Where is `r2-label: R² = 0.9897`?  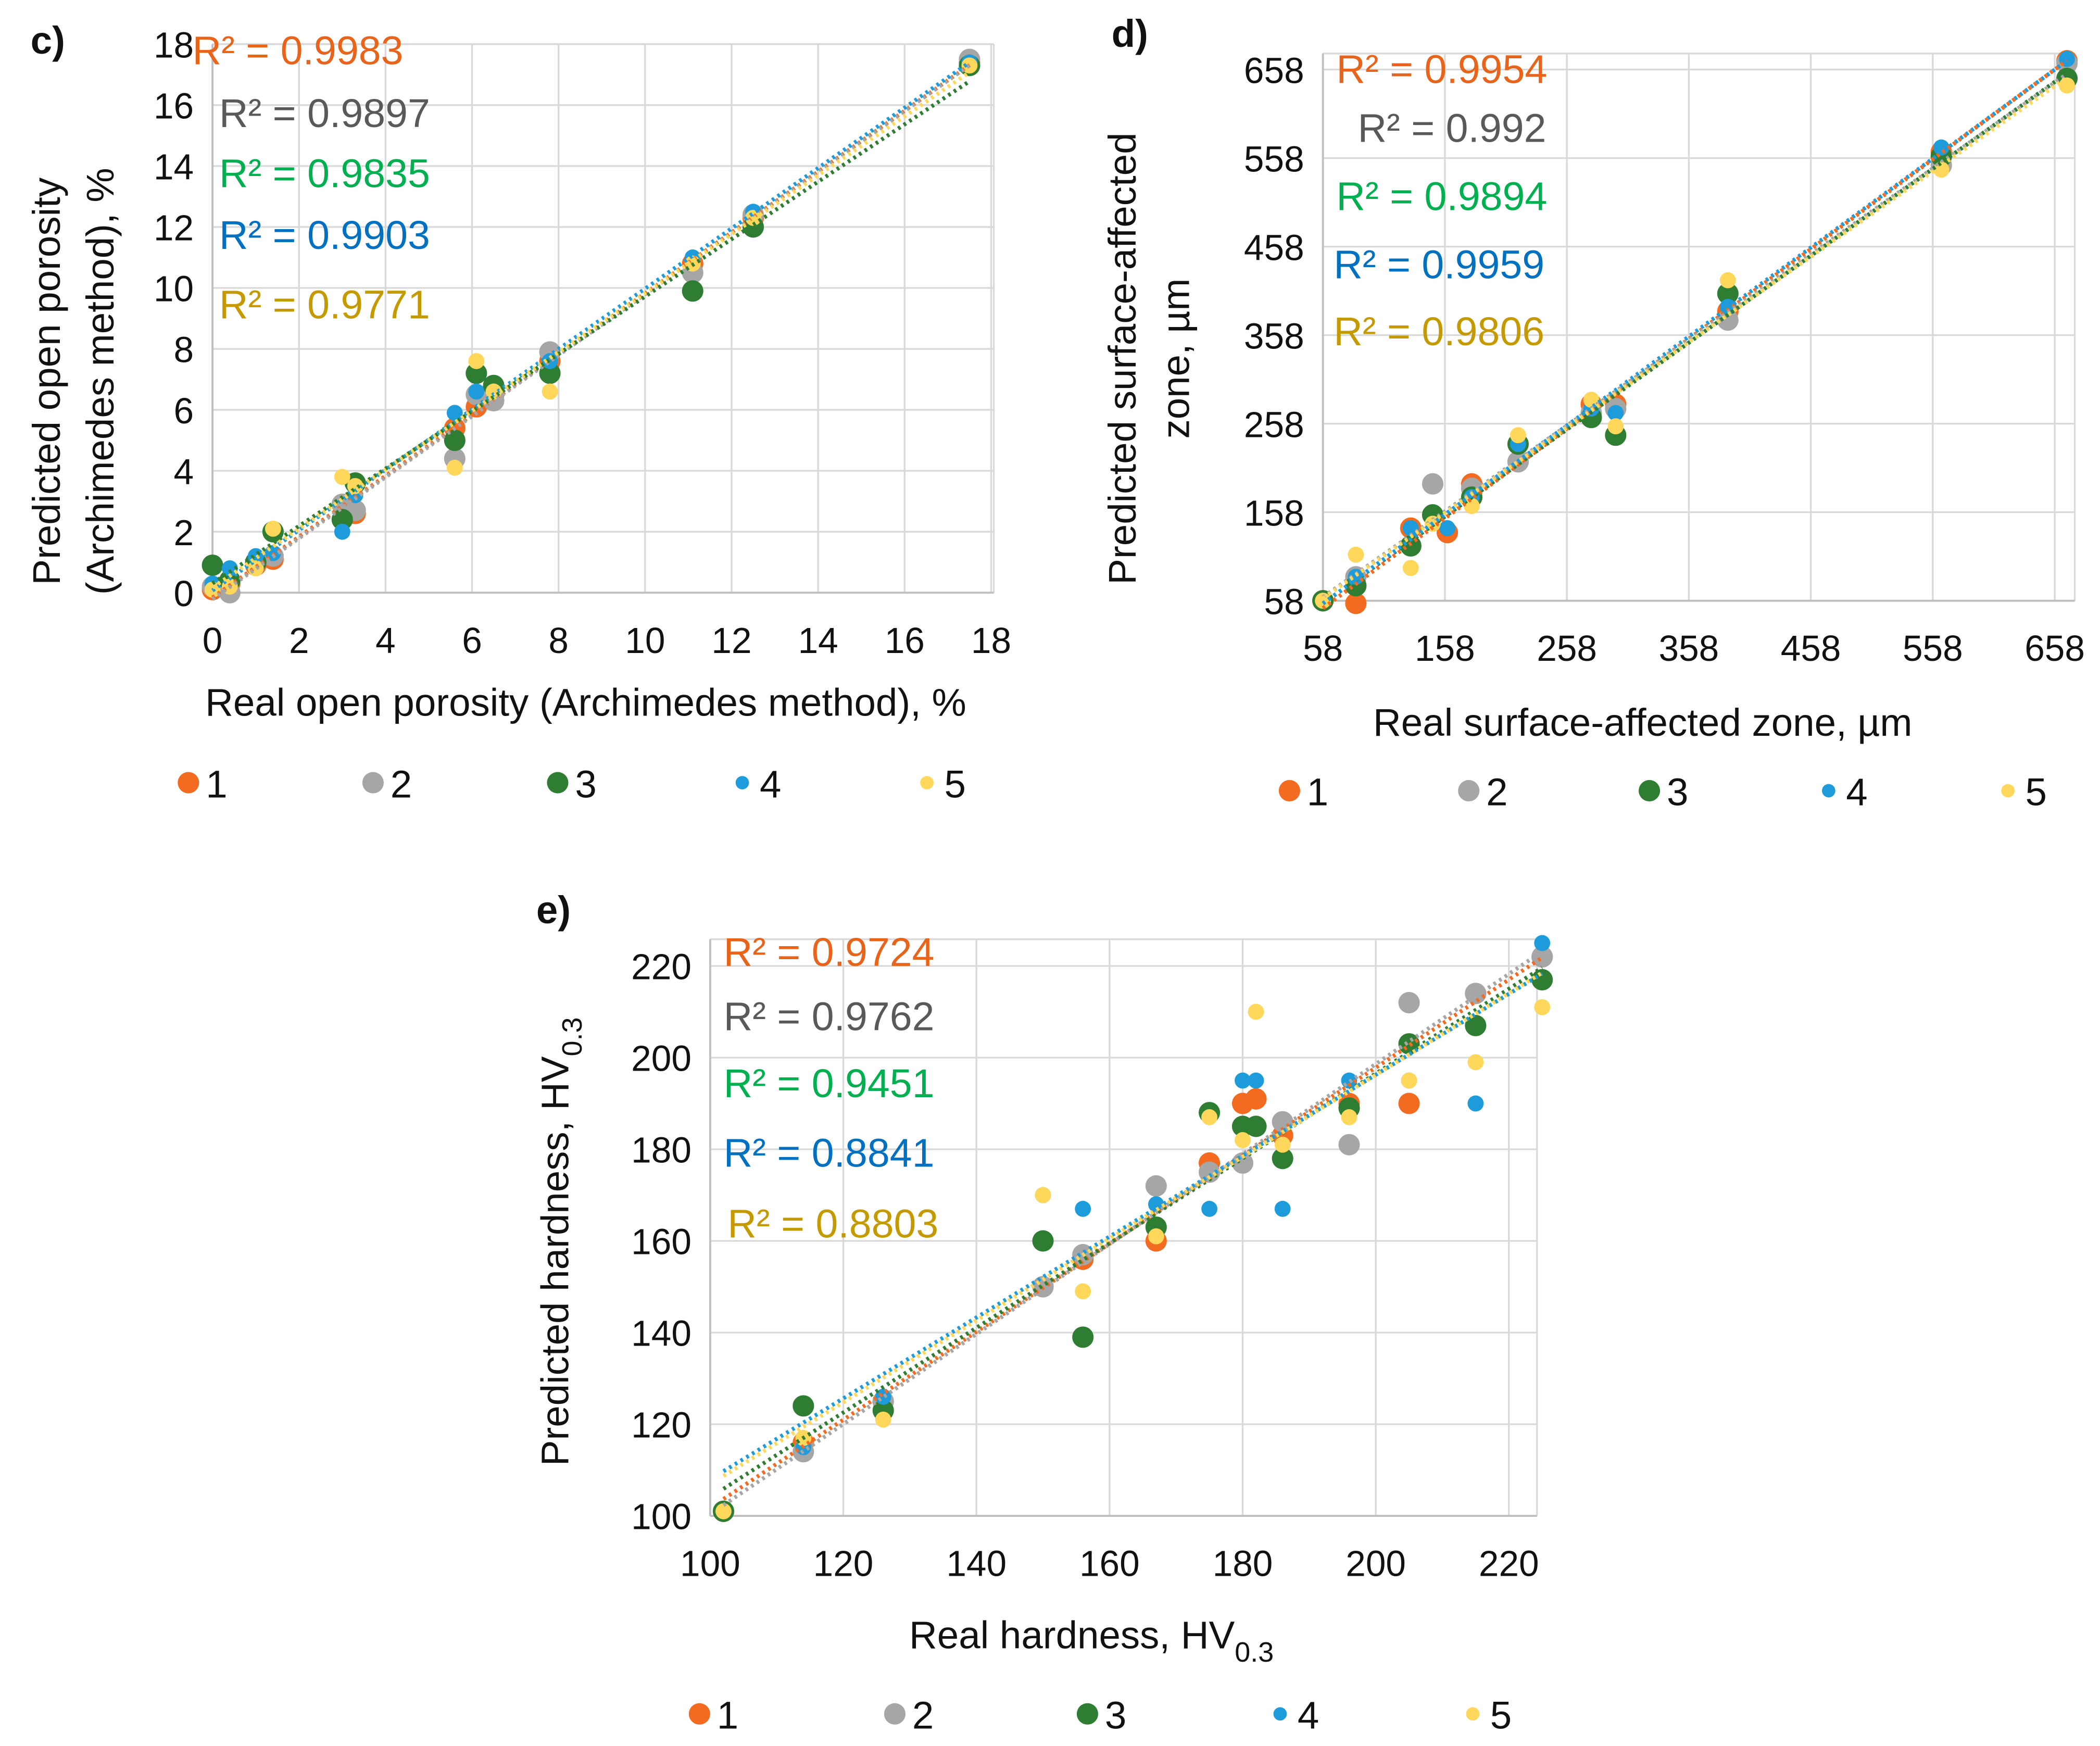
r2-label: R² = 0.9897 is located at coordinates (325, 114).